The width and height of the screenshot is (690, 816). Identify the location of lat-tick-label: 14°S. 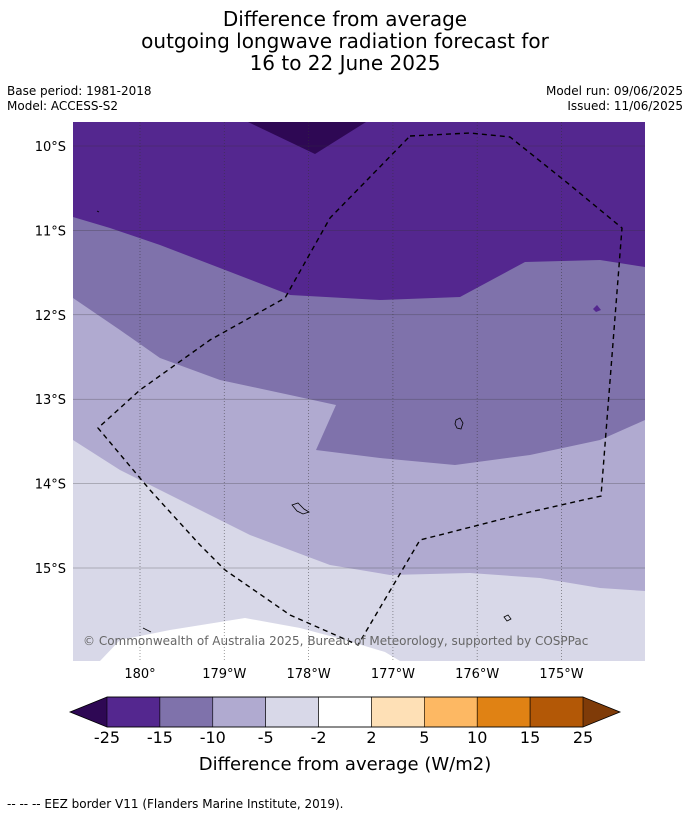
(50, 485).